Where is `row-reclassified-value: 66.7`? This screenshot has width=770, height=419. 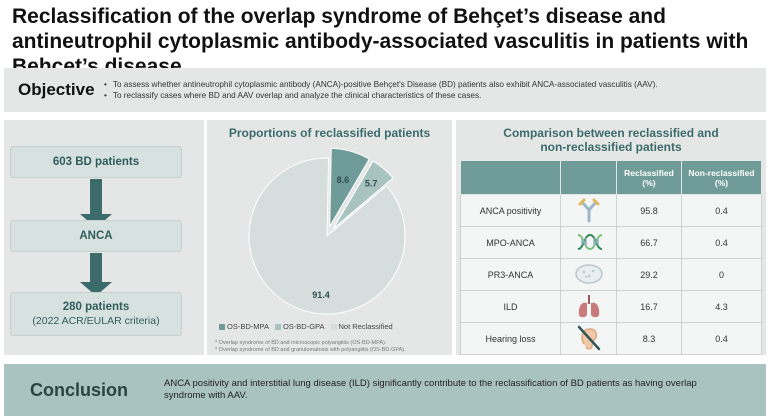
row-reclassified-value: 66.7 is located at coordinates (649, 242).